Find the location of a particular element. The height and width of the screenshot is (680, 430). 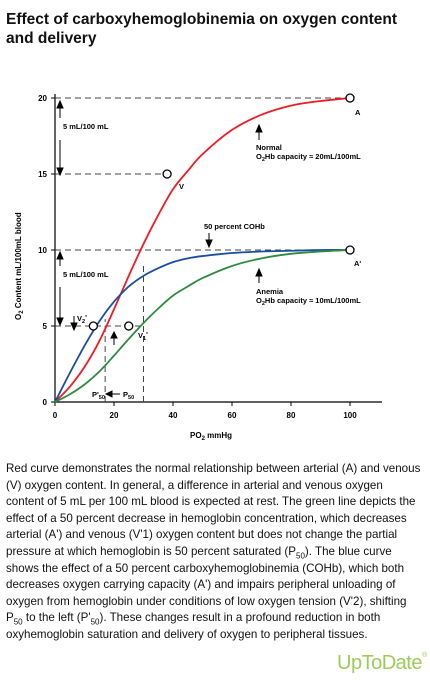

point-v-label: V is located at coordinates (181, 186).